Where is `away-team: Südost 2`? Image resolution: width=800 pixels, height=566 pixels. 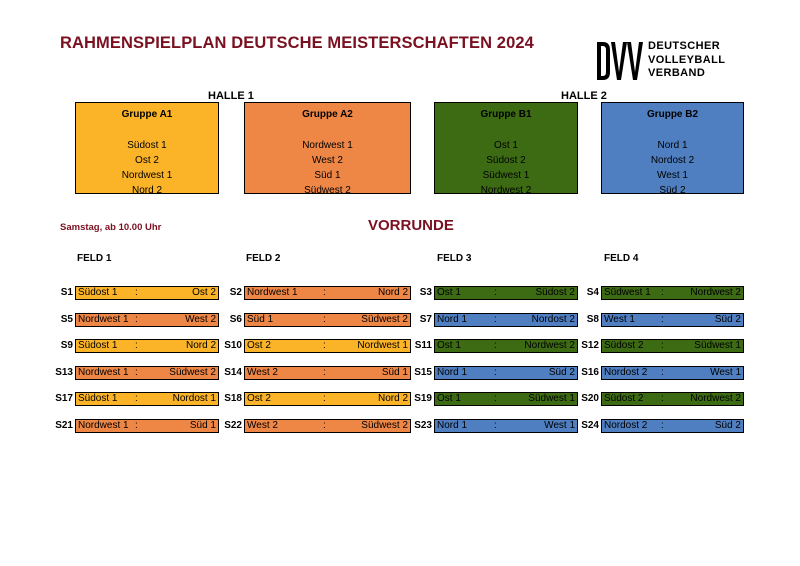 away-team: Südost 2 is located at coordinates (555, 292).